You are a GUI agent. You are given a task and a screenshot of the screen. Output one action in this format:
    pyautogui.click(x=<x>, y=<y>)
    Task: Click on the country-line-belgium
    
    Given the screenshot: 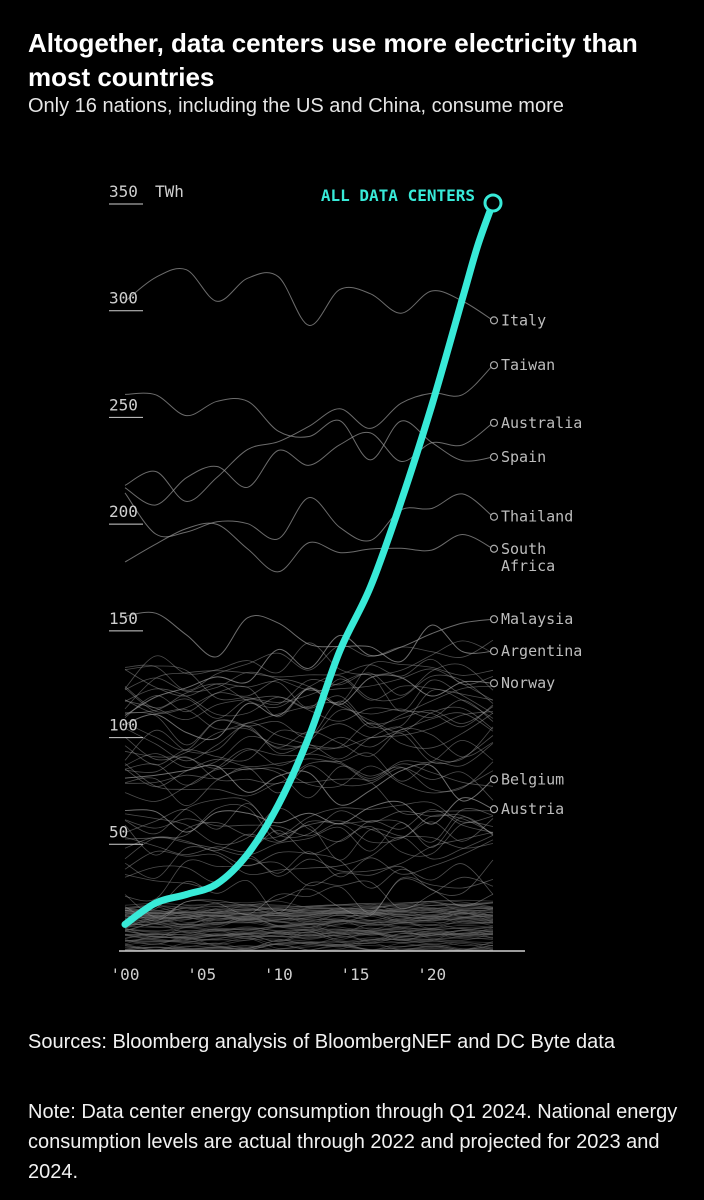 What is the action you would take?
    pyautogui.click(x=309, y=784)
    